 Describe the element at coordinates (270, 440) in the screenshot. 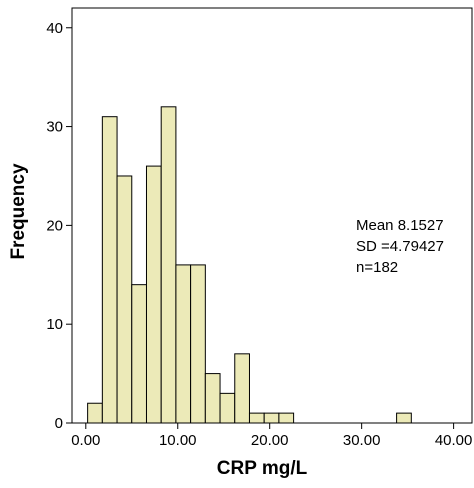

I see `x-tick-label: 20.00` at that location.